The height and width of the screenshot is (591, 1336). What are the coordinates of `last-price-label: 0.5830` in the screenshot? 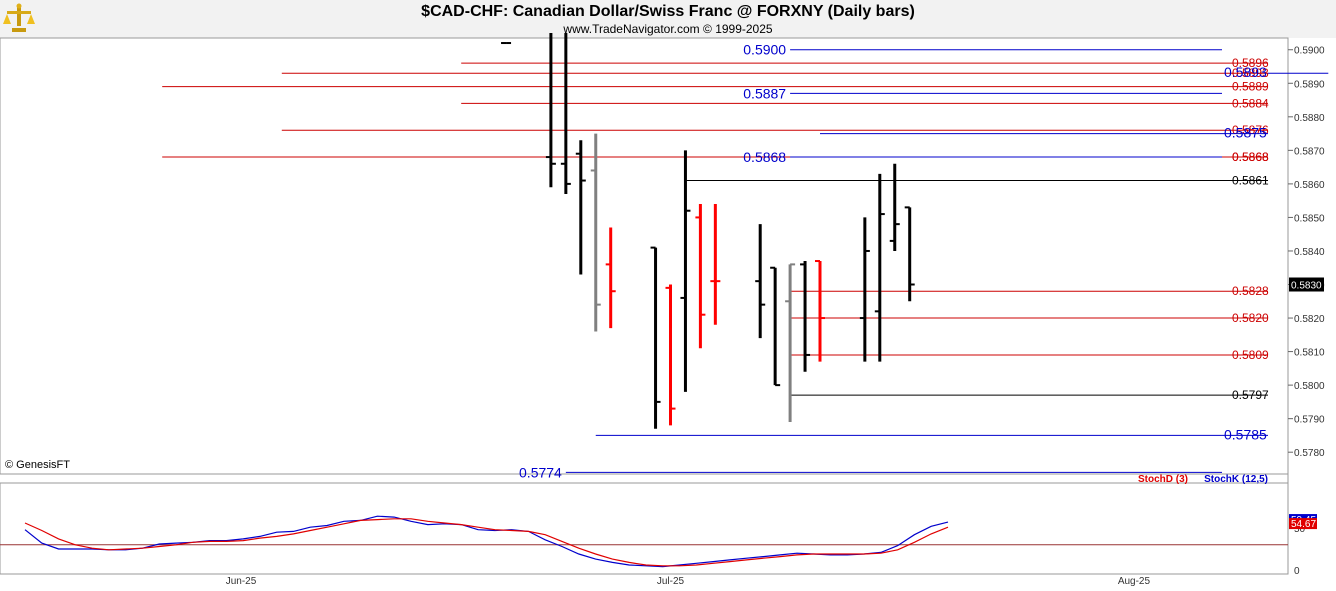 It's located at (1306, 286).